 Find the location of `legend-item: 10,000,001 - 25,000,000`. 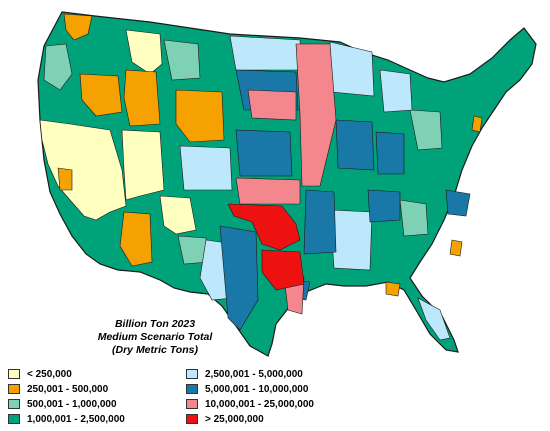

legend-item: 10,000,001 - 25,000,000 is located at coordinates (250, 404).